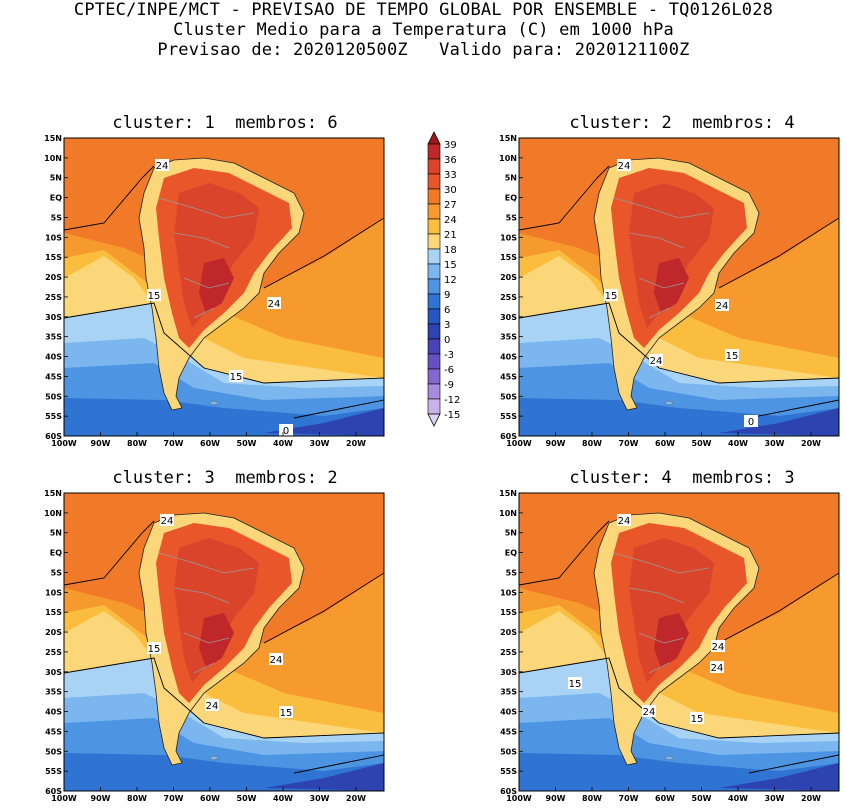 The width and height of the screenshot is (847, 811). Describe the element at coordinates (101, 443) in the screenshot. I see `lon-label: 90W` at that location.